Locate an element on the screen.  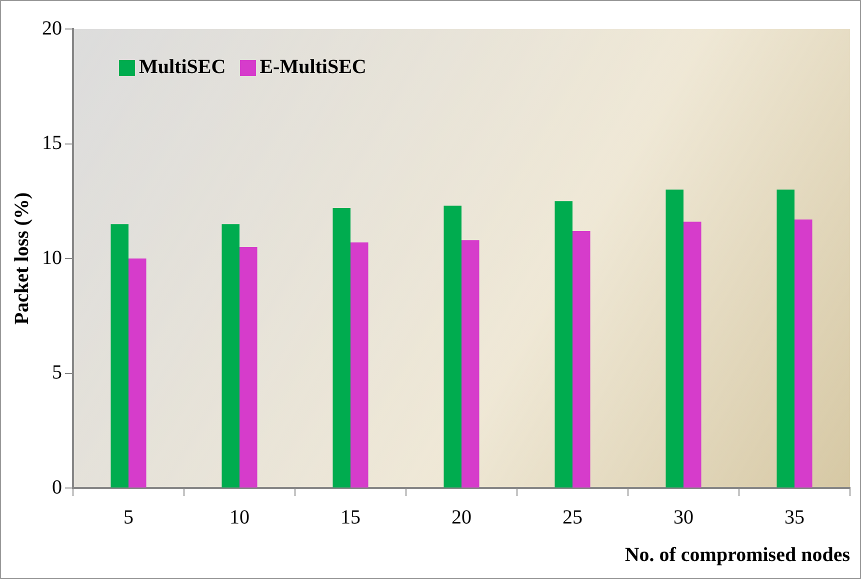
legend-label: MultiSEC is located at coordinates (182, 67).